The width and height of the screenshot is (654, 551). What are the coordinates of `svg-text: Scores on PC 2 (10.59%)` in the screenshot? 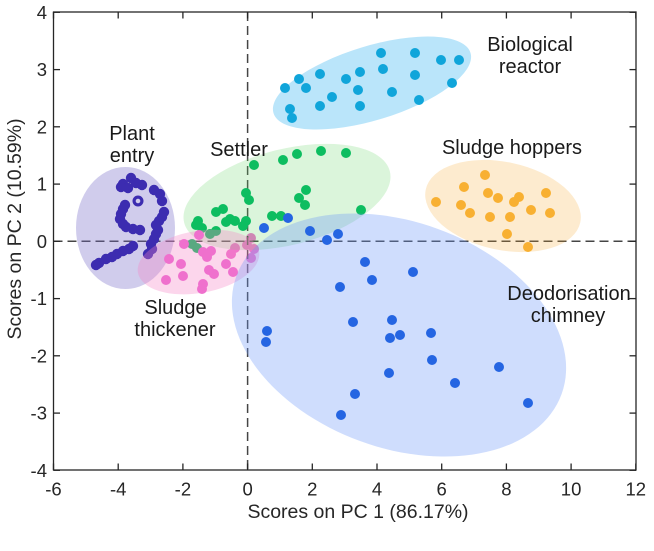 It's located at (15, 228).